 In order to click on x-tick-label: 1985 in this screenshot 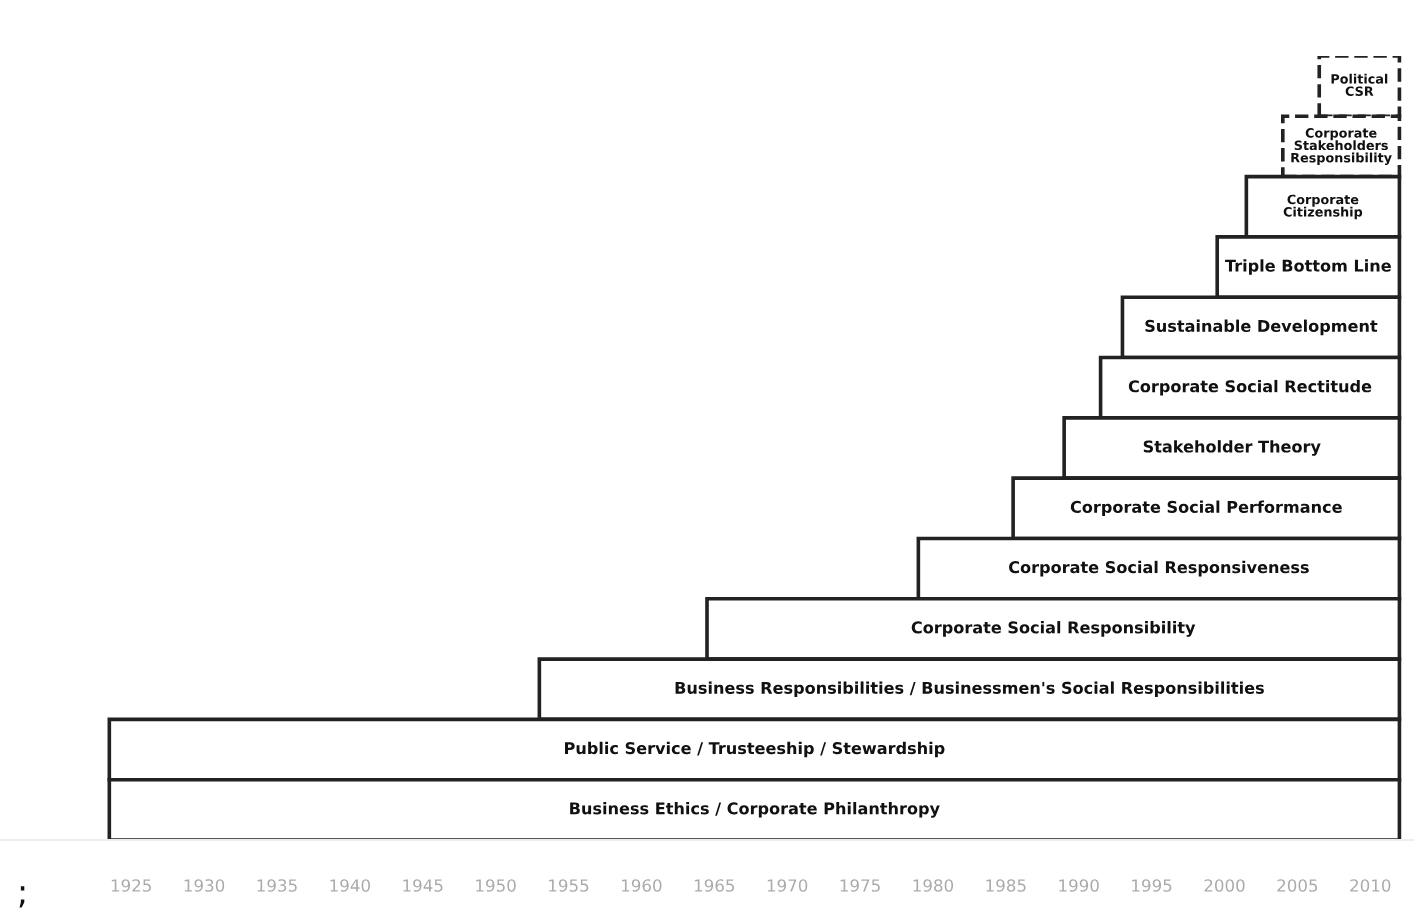, I will do `click(1006, 885)`.